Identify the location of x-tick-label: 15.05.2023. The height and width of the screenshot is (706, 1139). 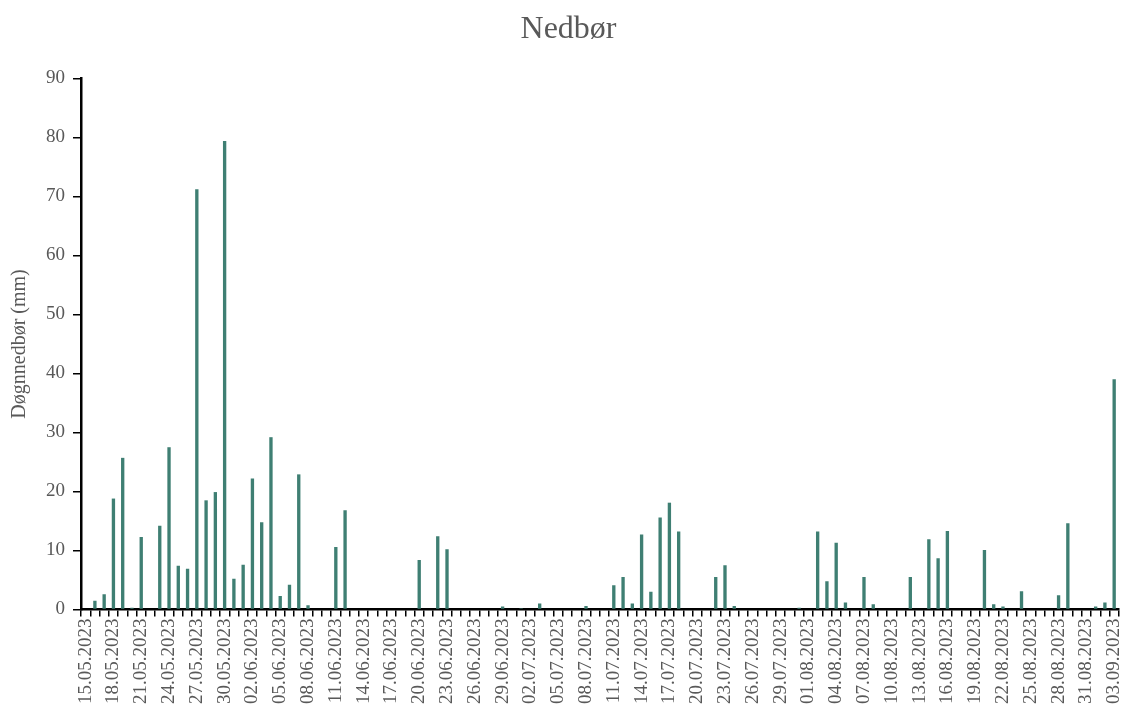
(84, 661).